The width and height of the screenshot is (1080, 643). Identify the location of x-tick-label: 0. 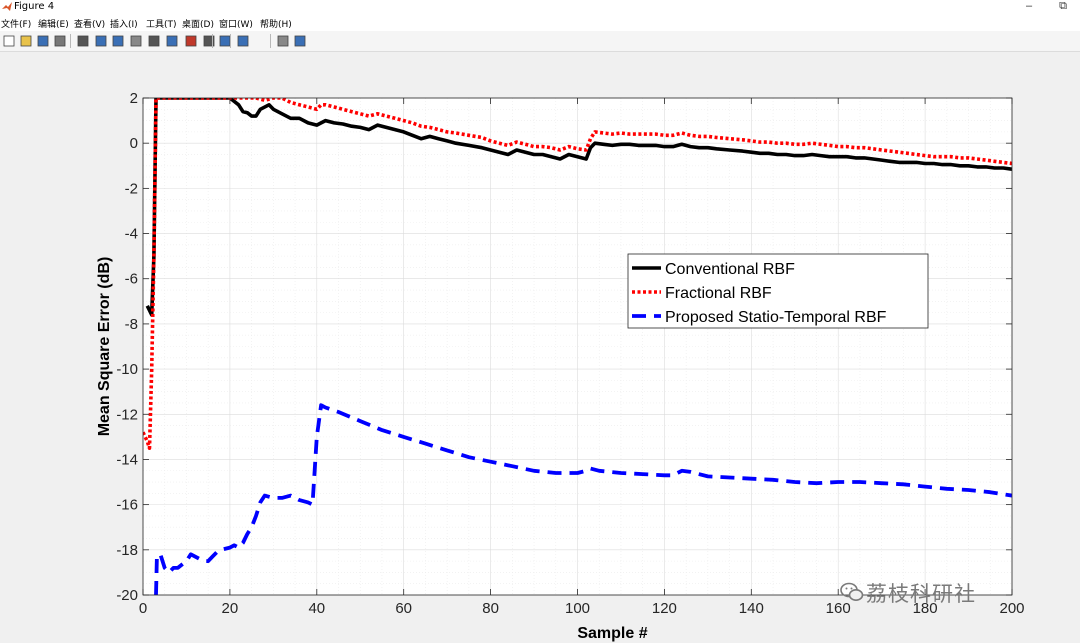
(143, 608).